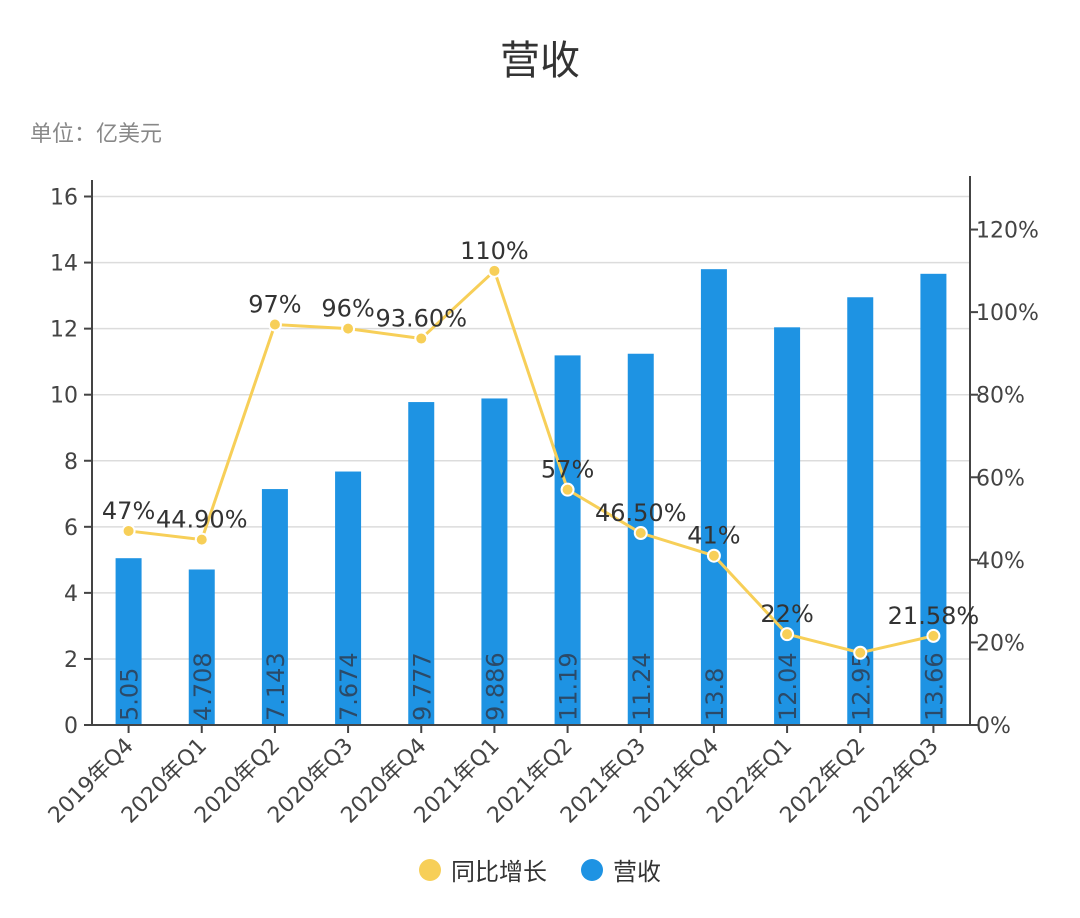 The image size is (1080, 918). What do you see at coordinates (96, 134) in the screenshot?
I see `unit-label: 单位：亿美元` at bounding box center [96, 134].